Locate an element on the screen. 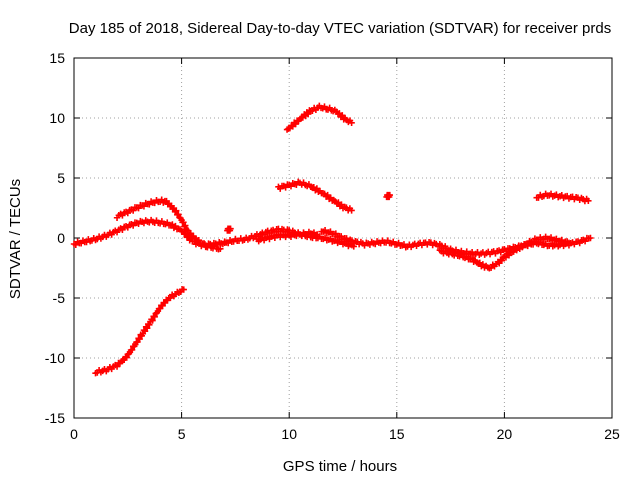  x-tick-label: 0 is located at coordinates (74, 434).